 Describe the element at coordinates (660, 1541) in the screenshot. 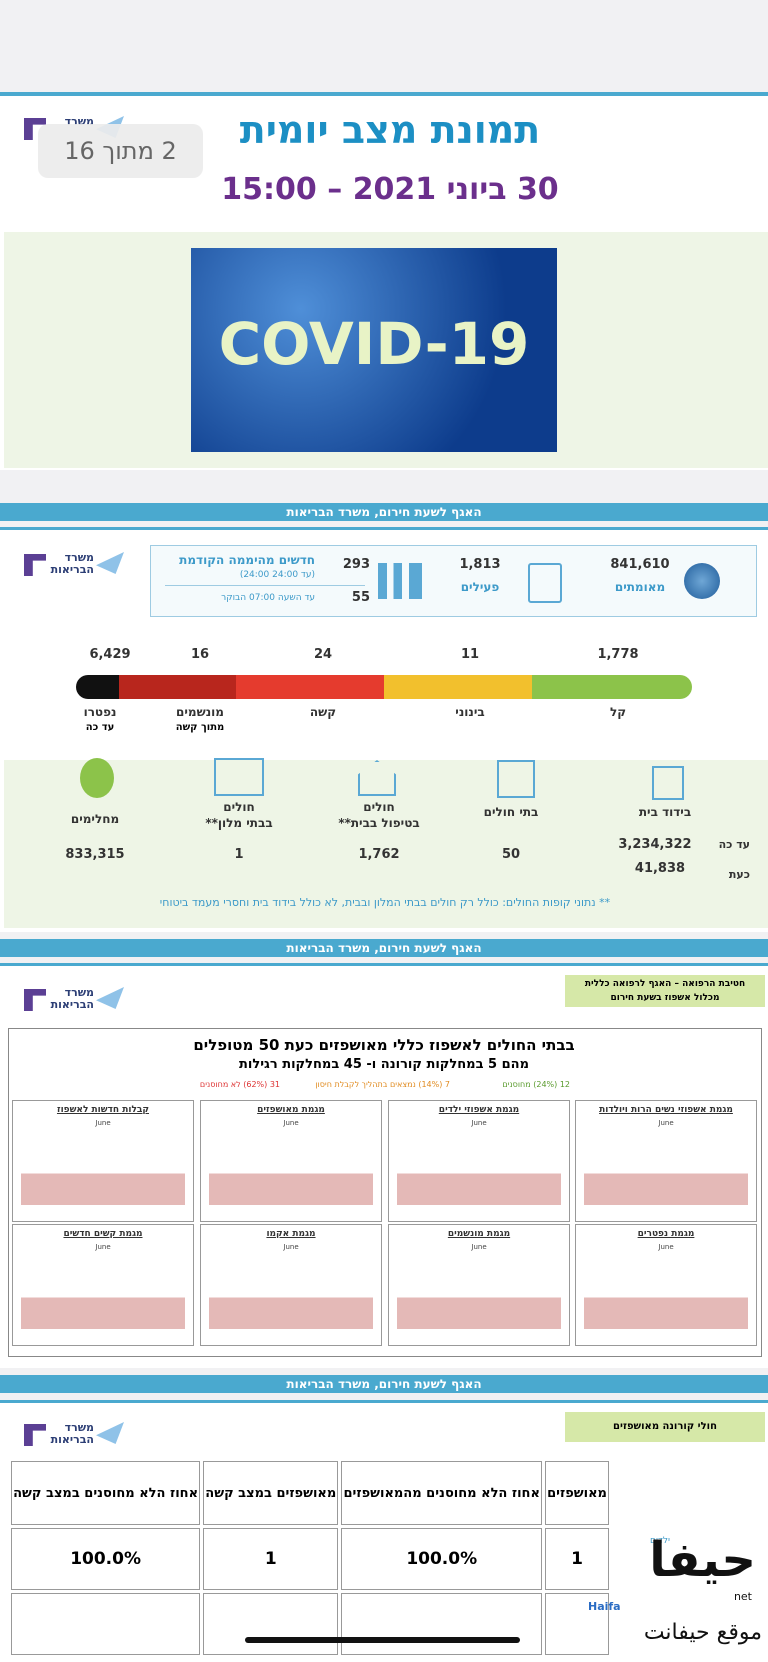

I see `row-label: ילדים` at that location.